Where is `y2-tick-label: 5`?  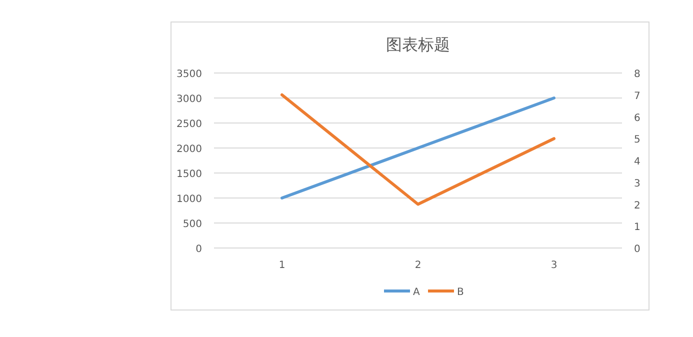
y2-tick-label: 5 is located at coordinates (637, 140).